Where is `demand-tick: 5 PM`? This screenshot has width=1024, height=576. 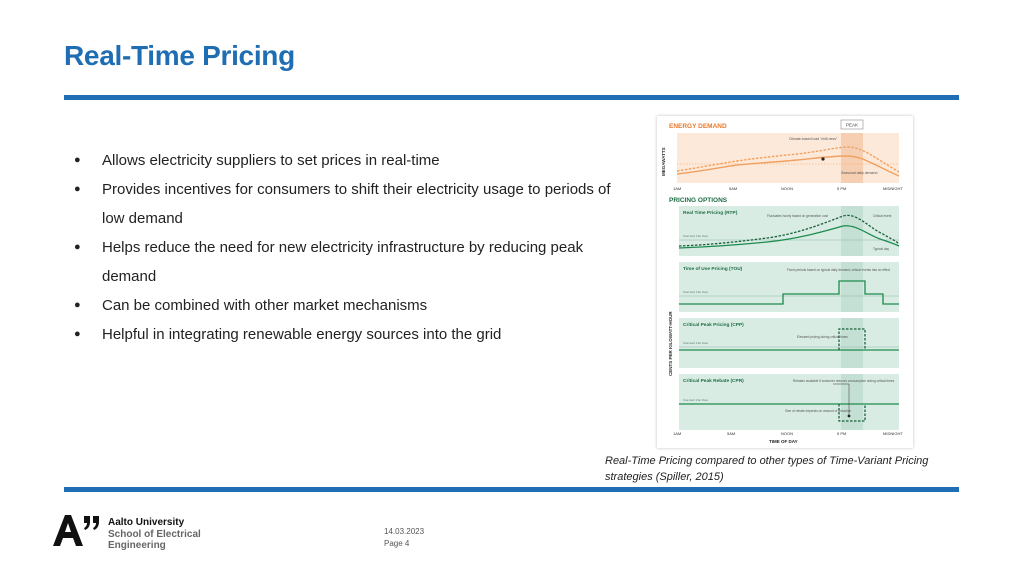
demand-tick: 5 PM is located at coordinates (841, 188).